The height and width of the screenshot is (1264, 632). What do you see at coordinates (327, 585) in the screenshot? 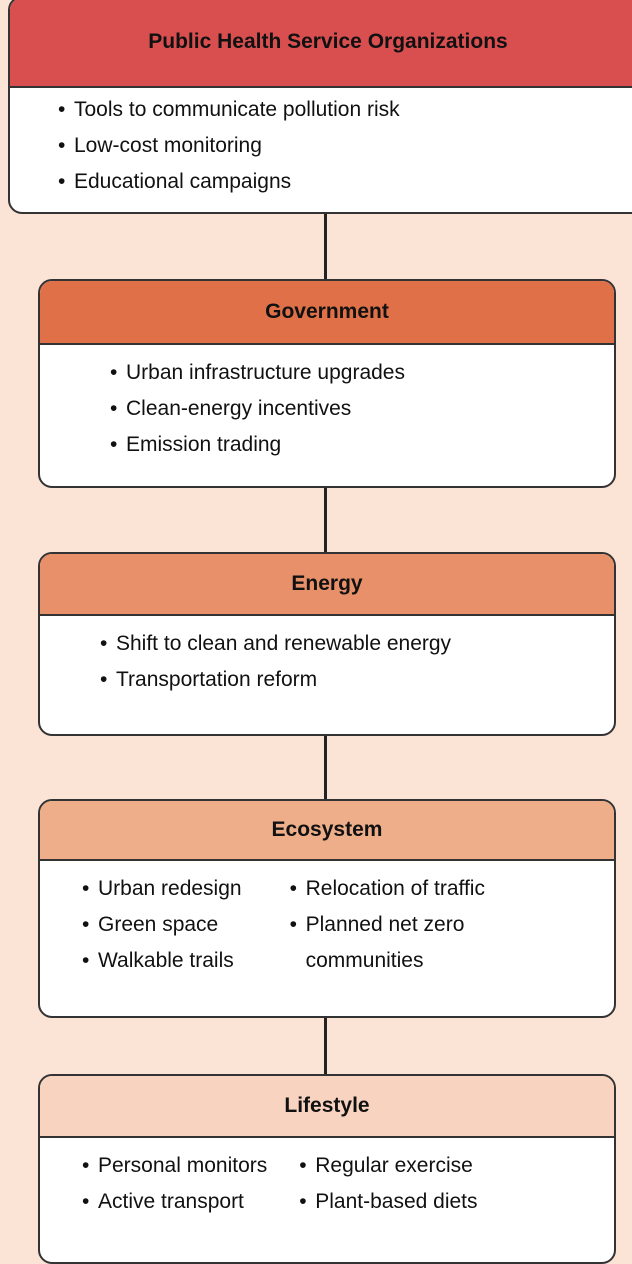
I see `node-title: Energy` at bounding box center [327, 585].